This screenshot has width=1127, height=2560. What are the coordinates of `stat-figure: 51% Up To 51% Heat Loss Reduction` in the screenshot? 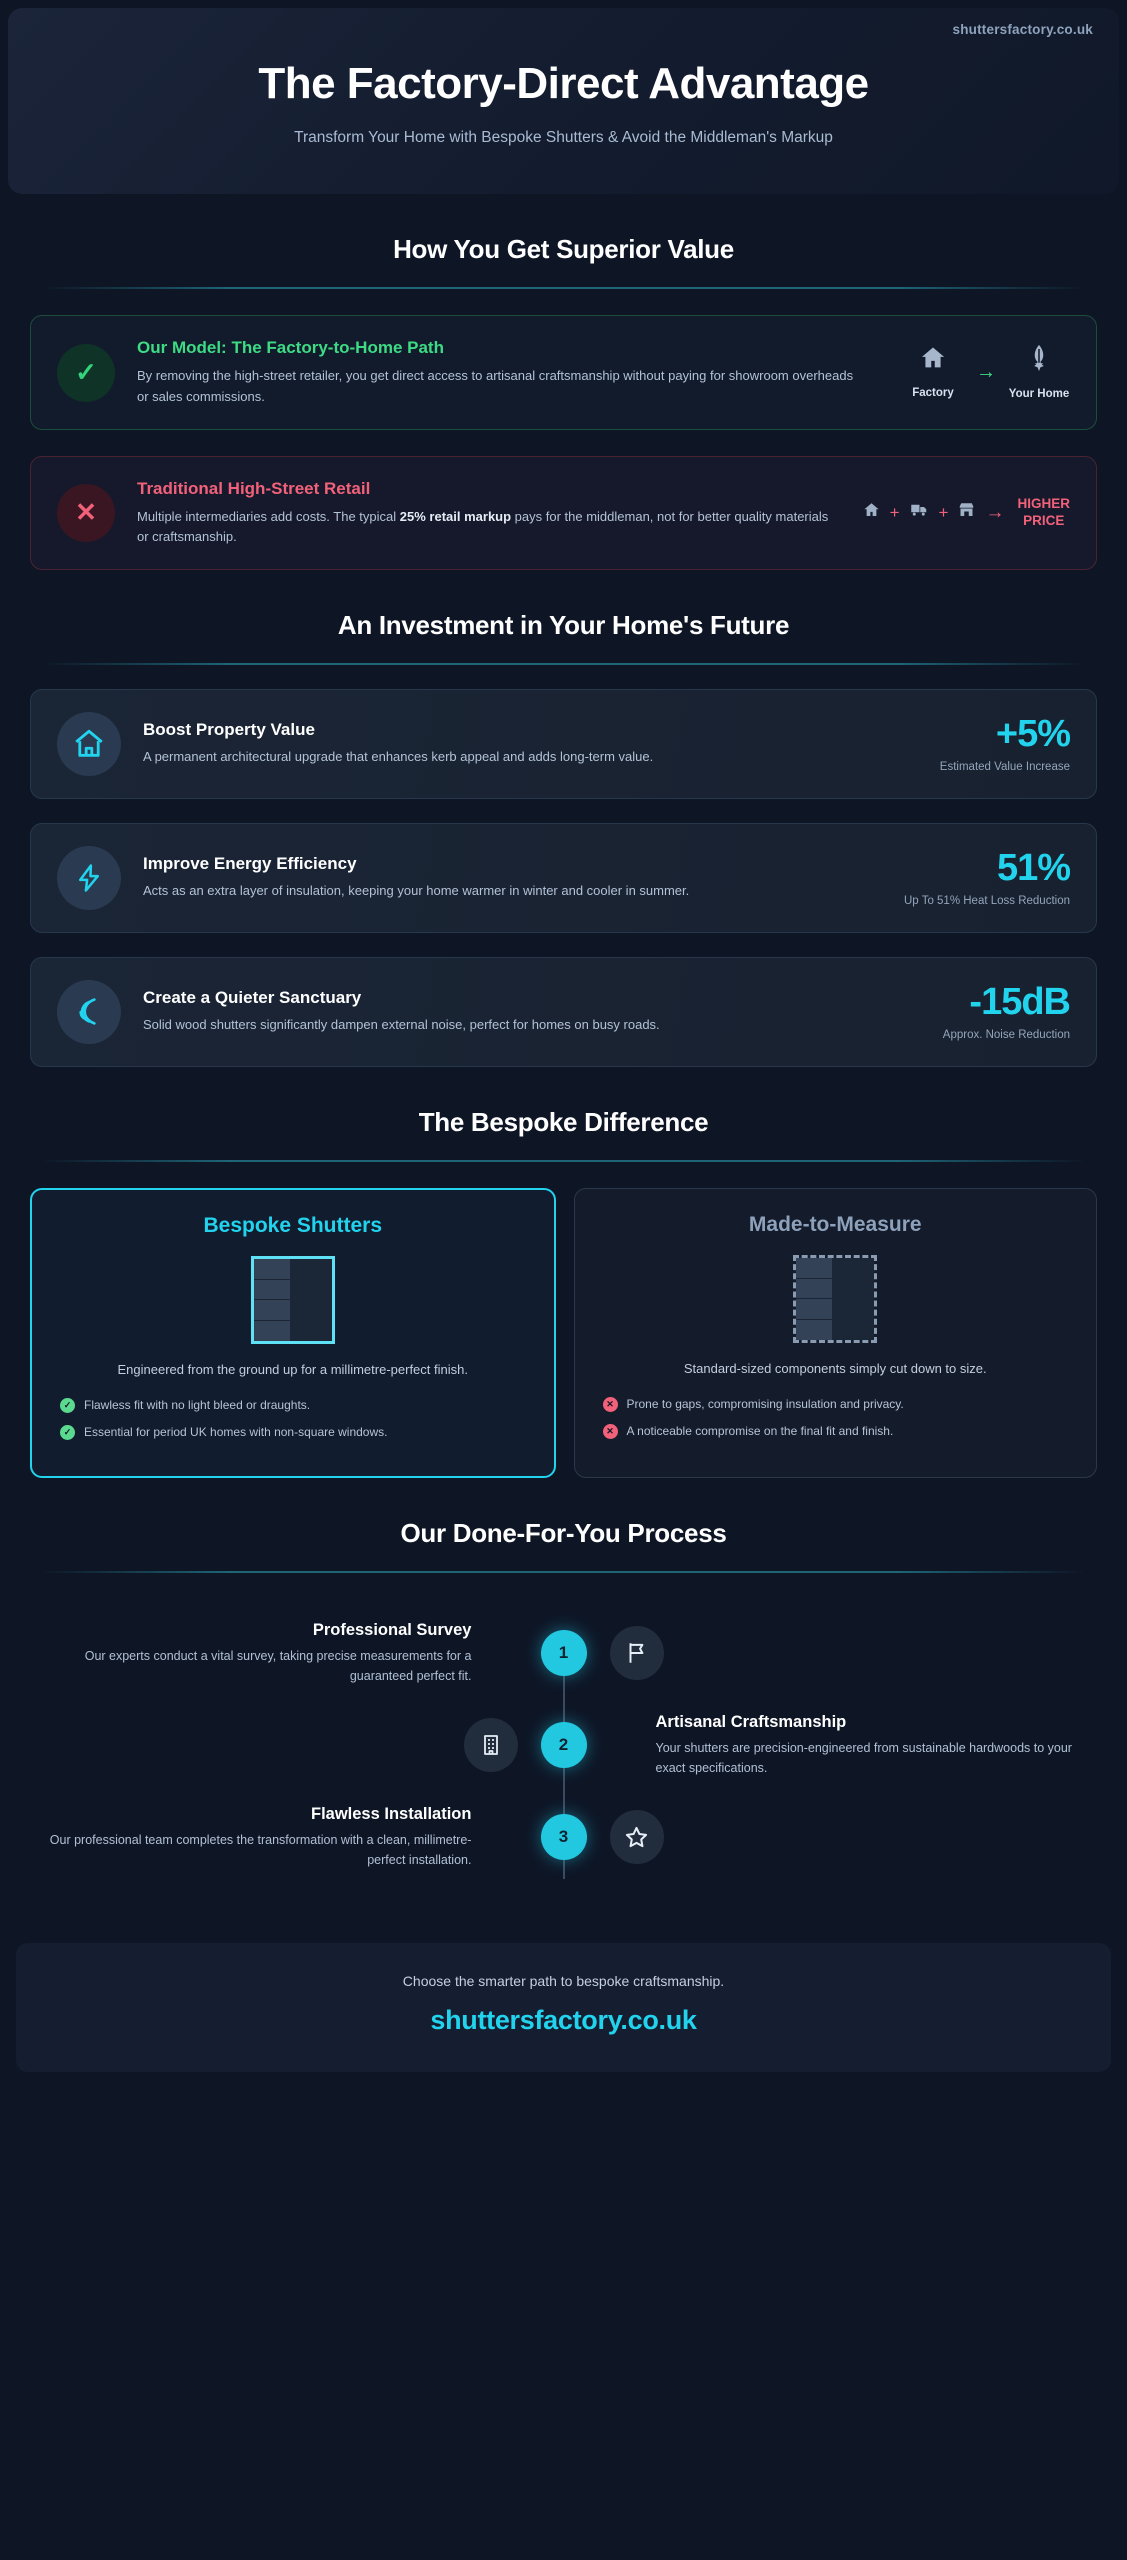 It's located at (985, 876).